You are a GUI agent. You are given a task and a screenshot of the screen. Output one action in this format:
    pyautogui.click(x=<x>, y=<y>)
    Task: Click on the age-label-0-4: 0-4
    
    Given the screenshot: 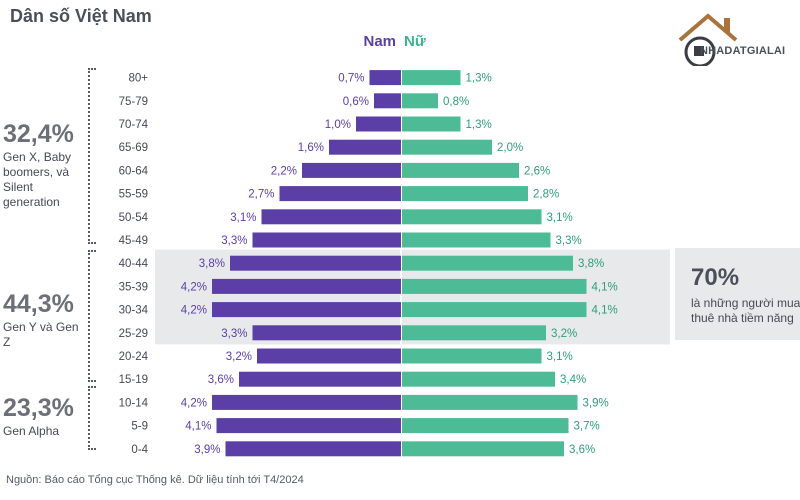 What is the action you would take?
    pyautogui.click(x=139, y=450)
    